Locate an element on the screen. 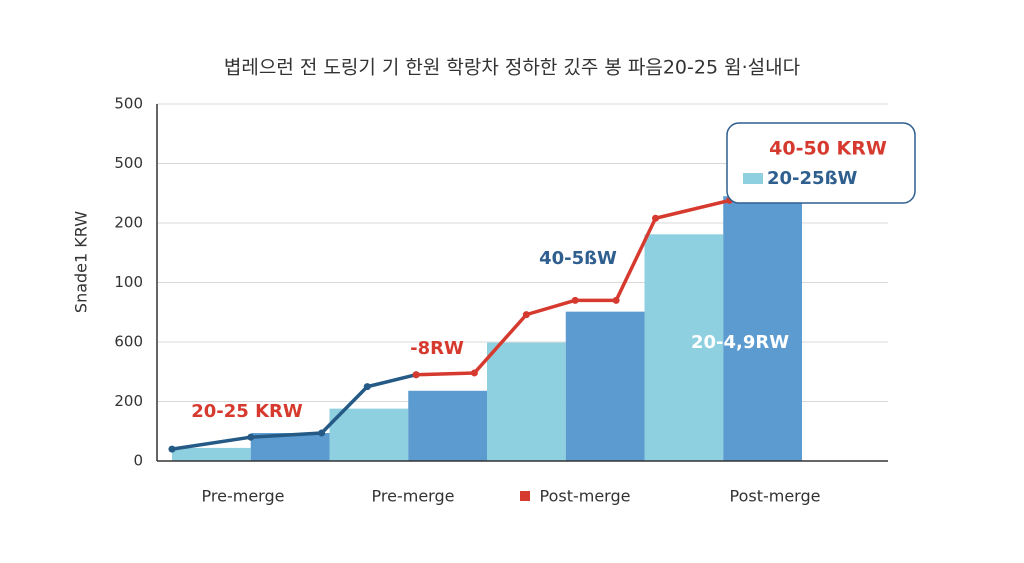 Image resolution: width=1024 pixels, height=563 pixels. legend-swatch is located at coordinates (753, 178).